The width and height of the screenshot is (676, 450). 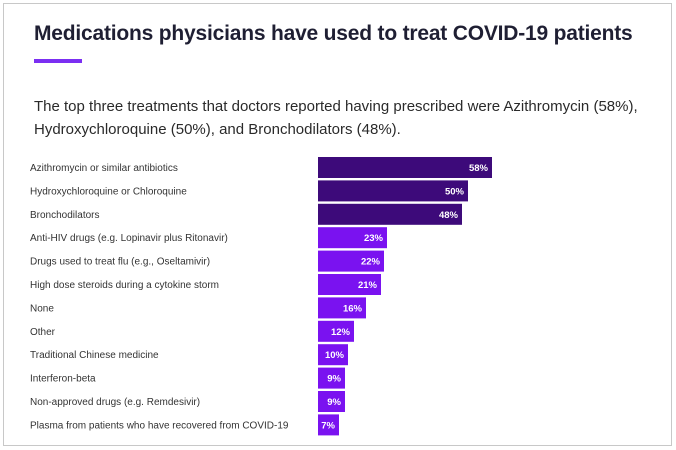 I want to click on category-label: Interferon-beta, so click(x=63, y=379).